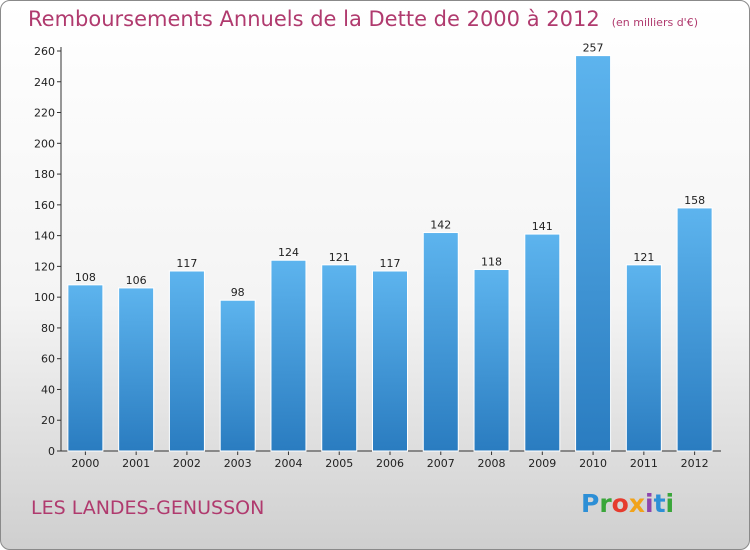  I want to click on y-tick-label: 180, so click(44, 174).